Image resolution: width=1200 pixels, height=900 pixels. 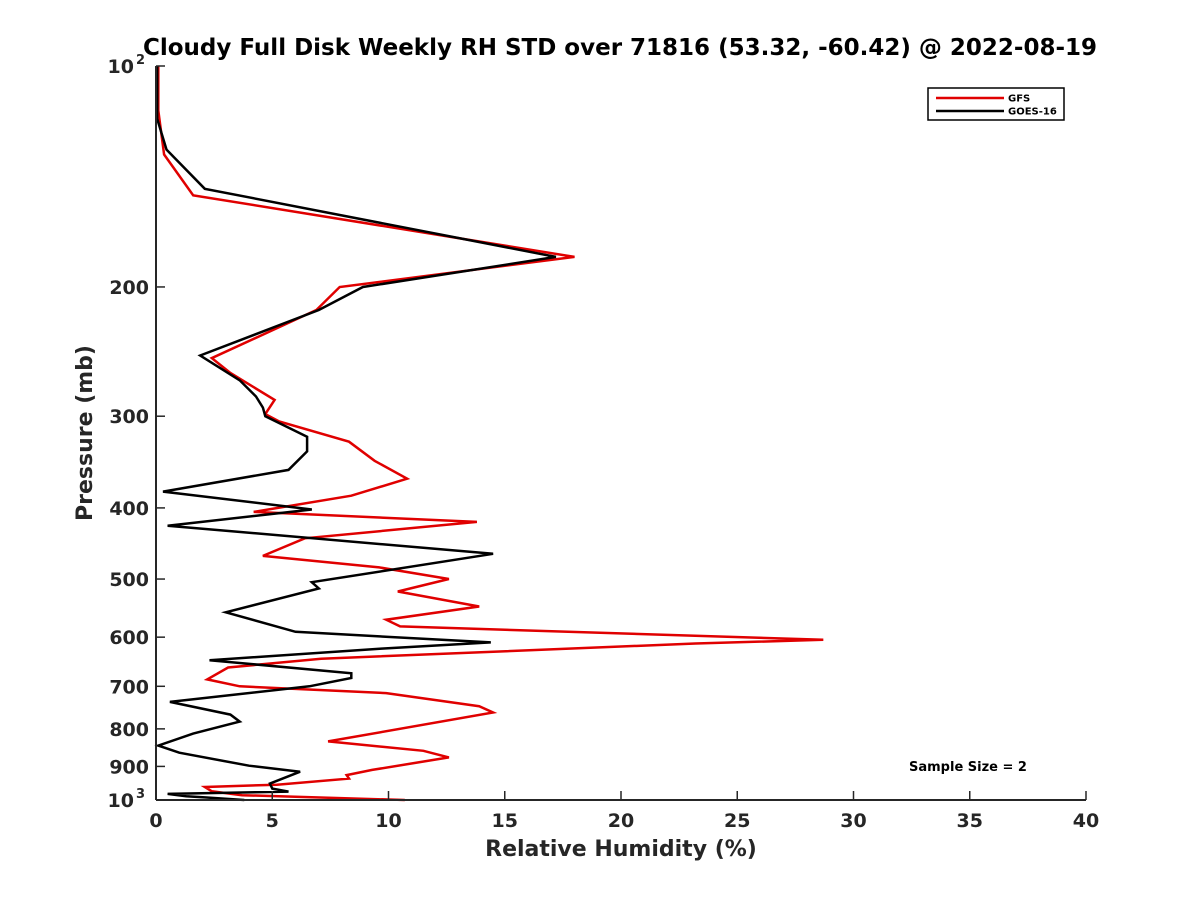 I want to click on y-tick-label: 400, so click(x=129, y=509).